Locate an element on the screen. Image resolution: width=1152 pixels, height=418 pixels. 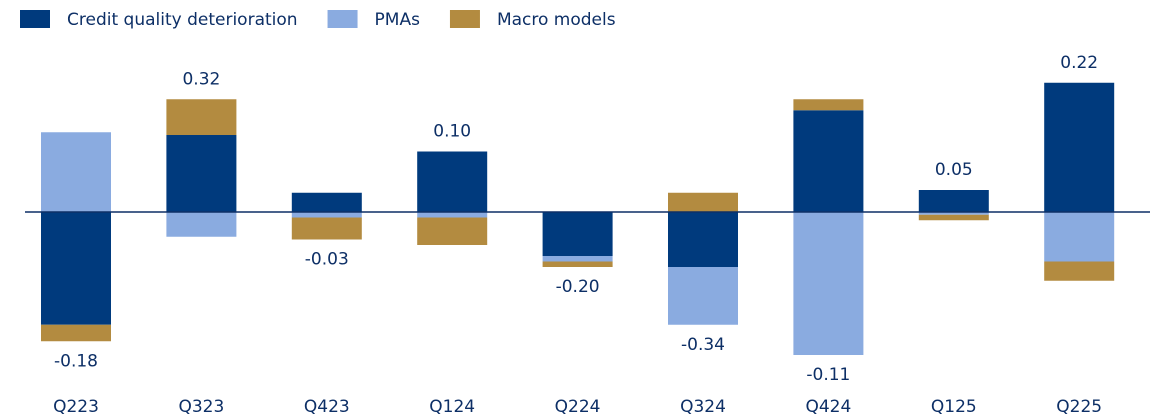
total-label: -0.03 is located at coordinates (327, 260).